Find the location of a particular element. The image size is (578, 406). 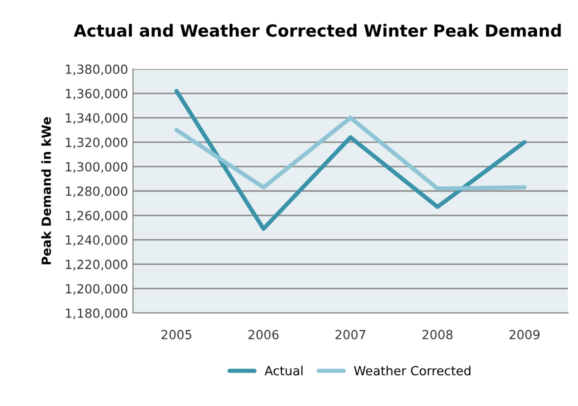

y-axis-title: Peak Demand in kWe is located at coordinates (46, 190).